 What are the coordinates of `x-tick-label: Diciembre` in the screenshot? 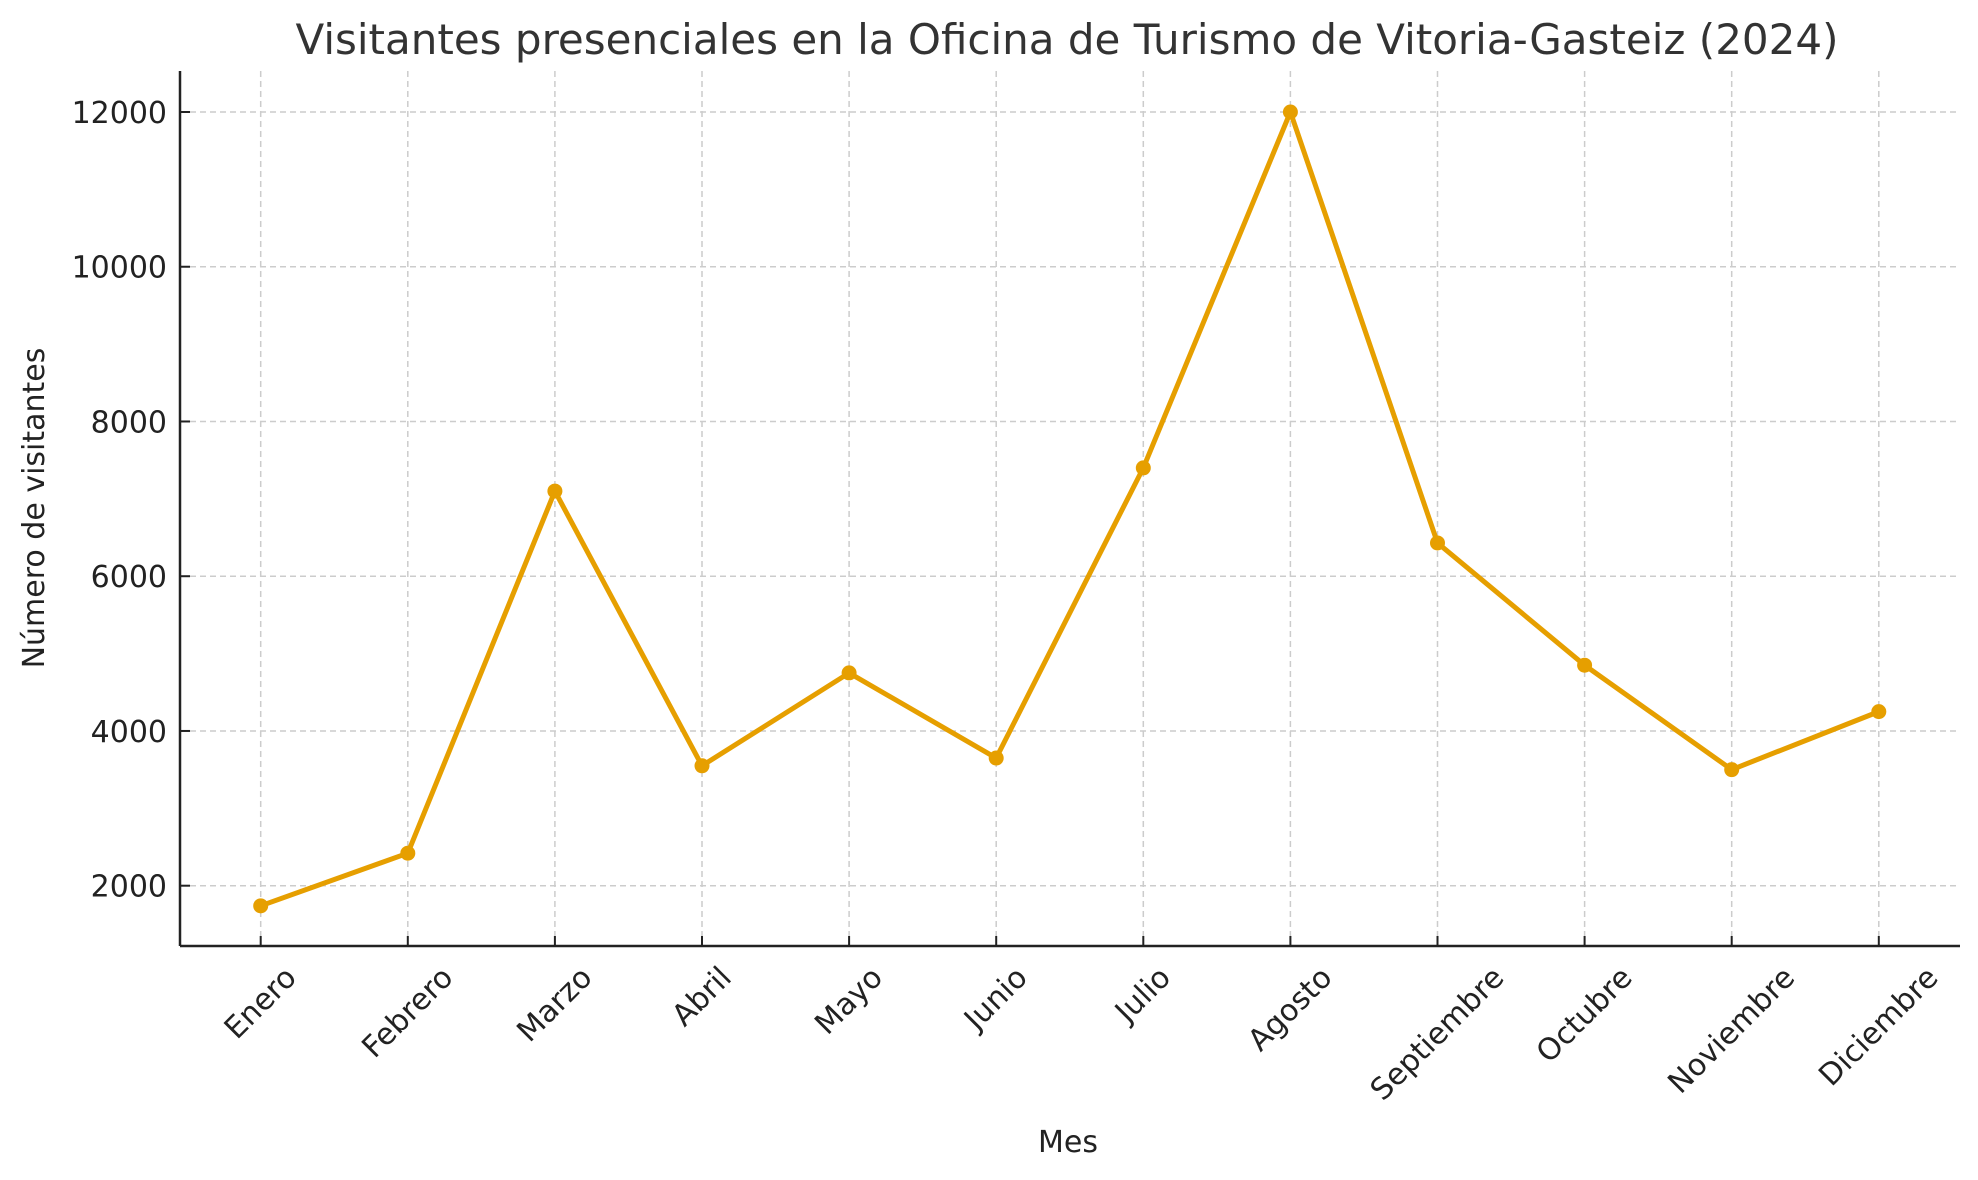 It's located at (1878, 1026).